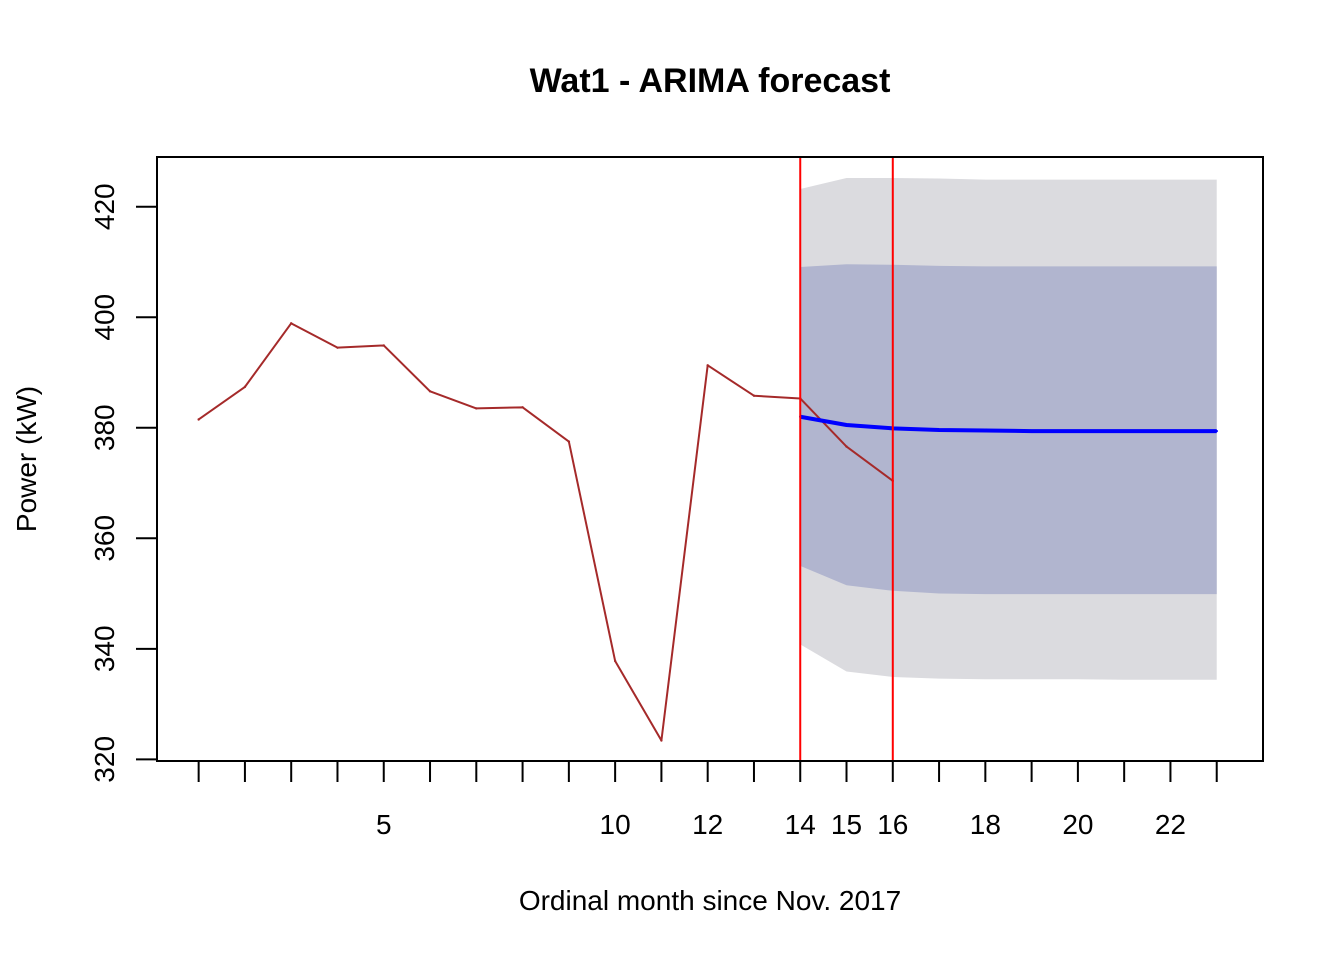  What do you see at coordinates (104, 648) in the screenshot?
I see `y-tick-label: 340` at bounding box center [104, 648].